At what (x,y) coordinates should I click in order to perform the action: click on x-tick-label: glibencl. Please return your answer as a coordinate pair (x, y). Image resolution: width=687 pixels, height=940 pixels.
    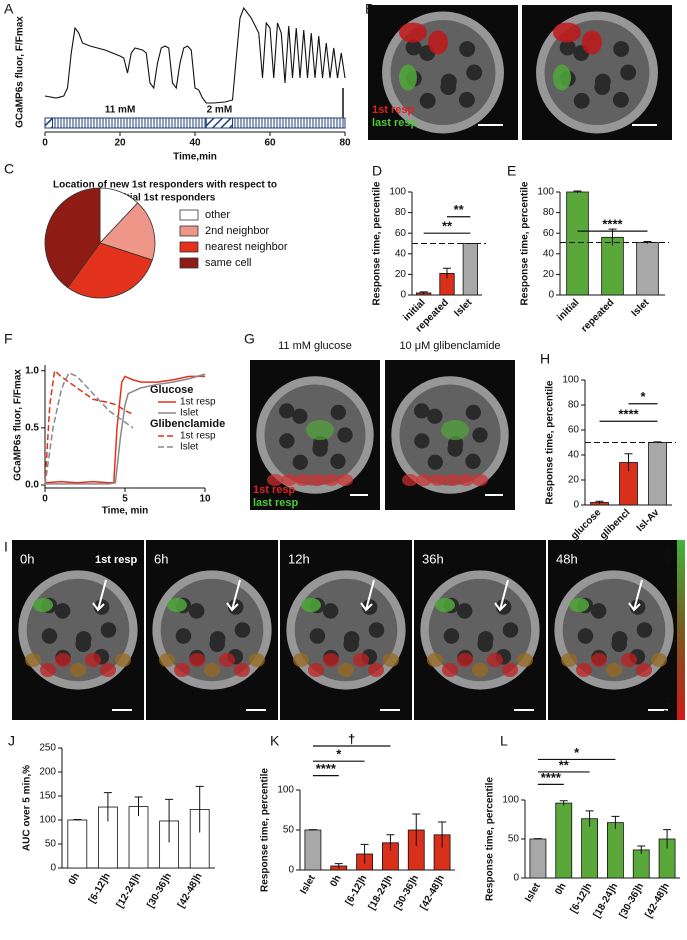
    Looking at the image, I should click on (615, 524).